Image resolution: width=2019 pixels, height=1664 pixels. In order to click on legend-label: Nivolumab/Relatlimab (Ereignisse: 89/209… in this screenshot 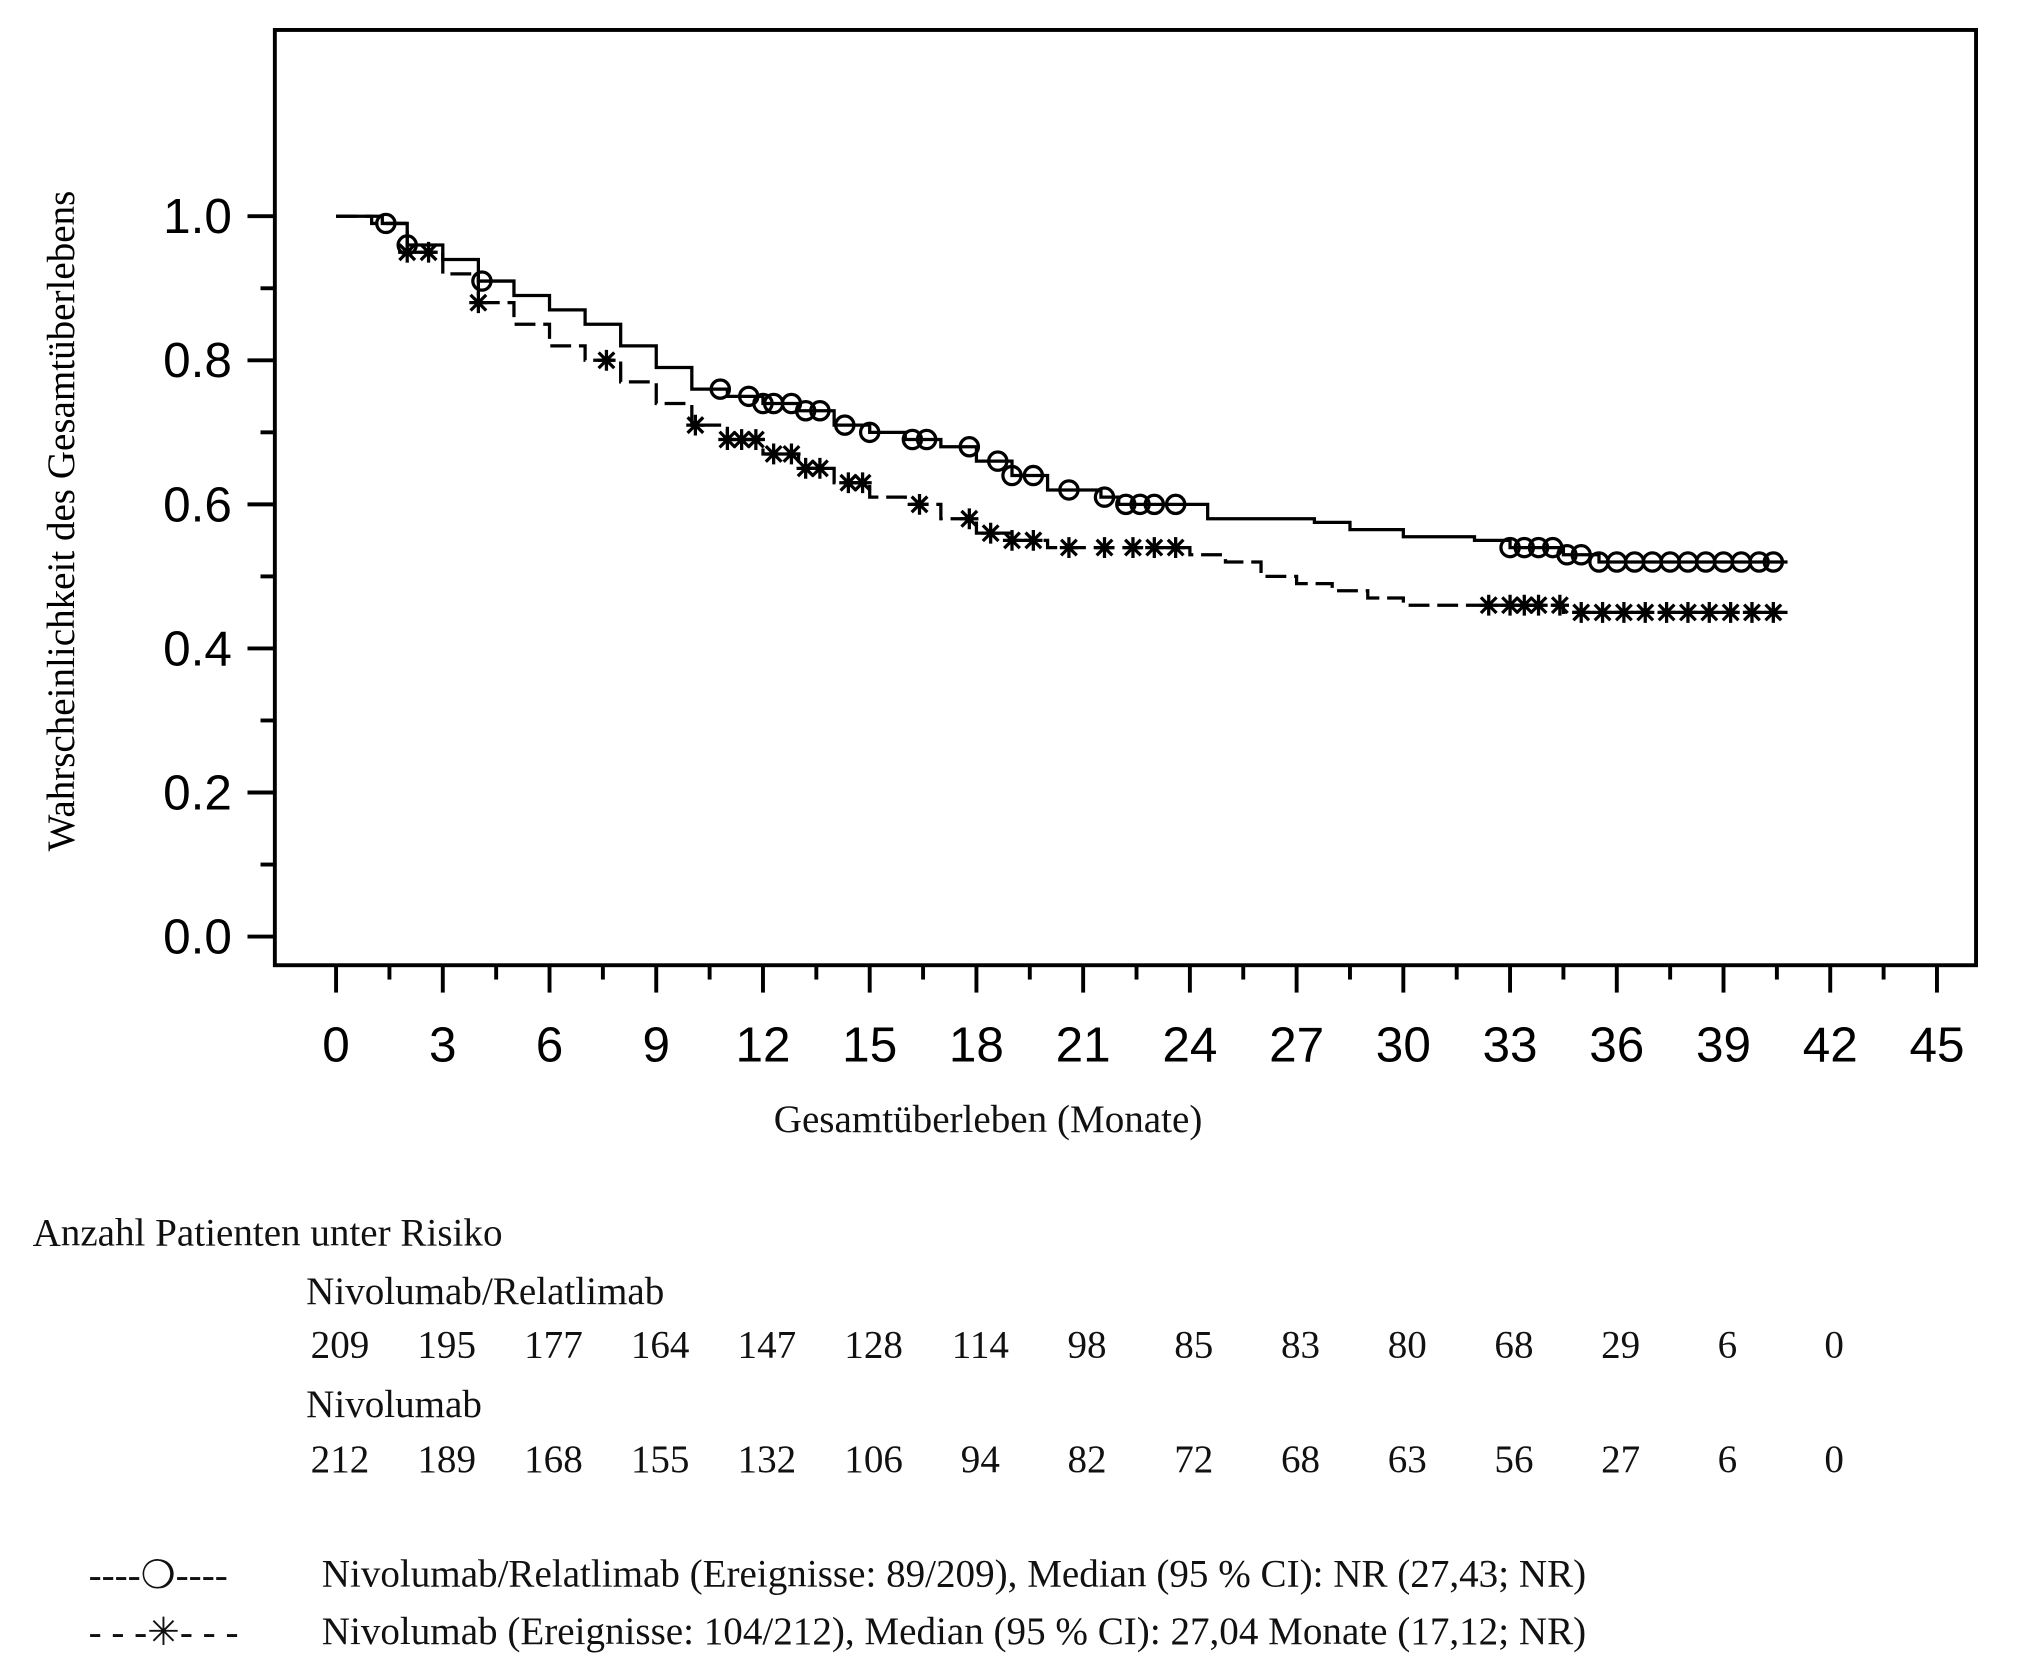, I will do `click(954, 1574)`.